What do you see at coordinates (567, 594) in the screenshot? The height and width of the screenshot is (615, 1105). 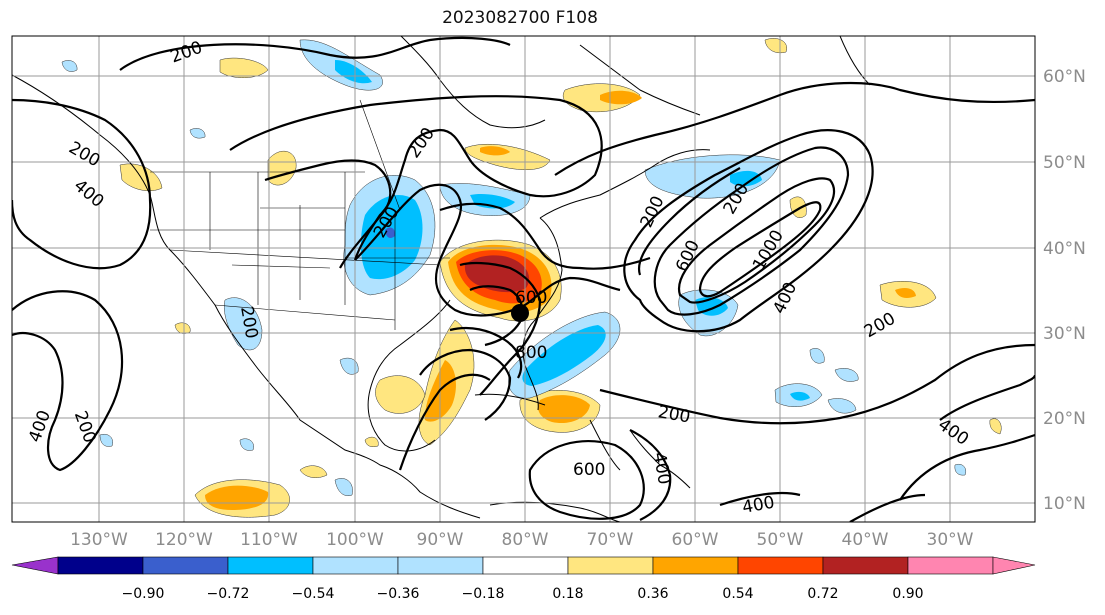 I see `colorbar-tick: 0.18` at bounding box center [567, 594].